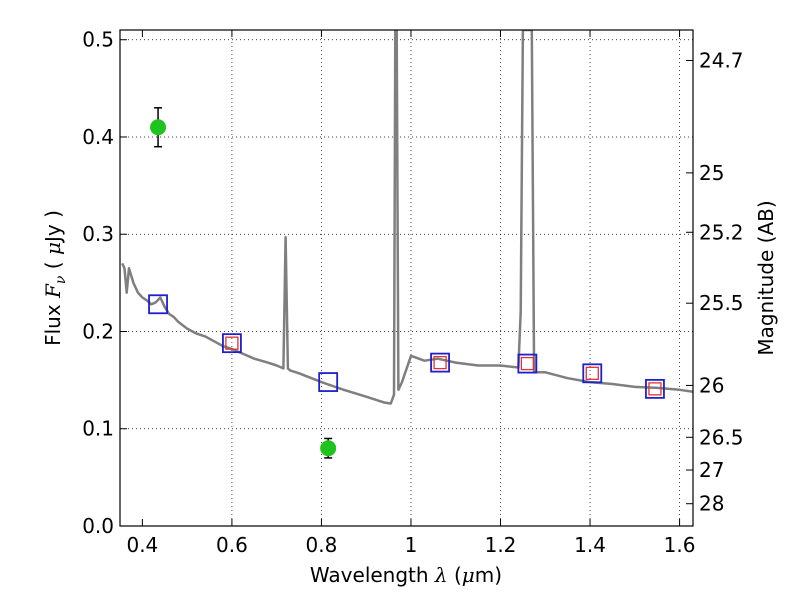 This screenshot has width=800, height=600. What do you see at coordinates (142, 545) in the screenshot?
I see `x-tick-label: 0.4` at bounding box center [142, 545].